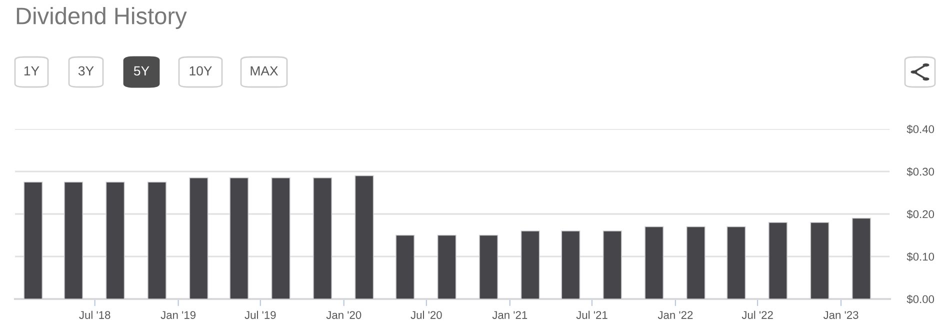  Describe the element at coordinates (757, 314) in the screenshot. I see `x-tick-label: Jul '22` at that location.